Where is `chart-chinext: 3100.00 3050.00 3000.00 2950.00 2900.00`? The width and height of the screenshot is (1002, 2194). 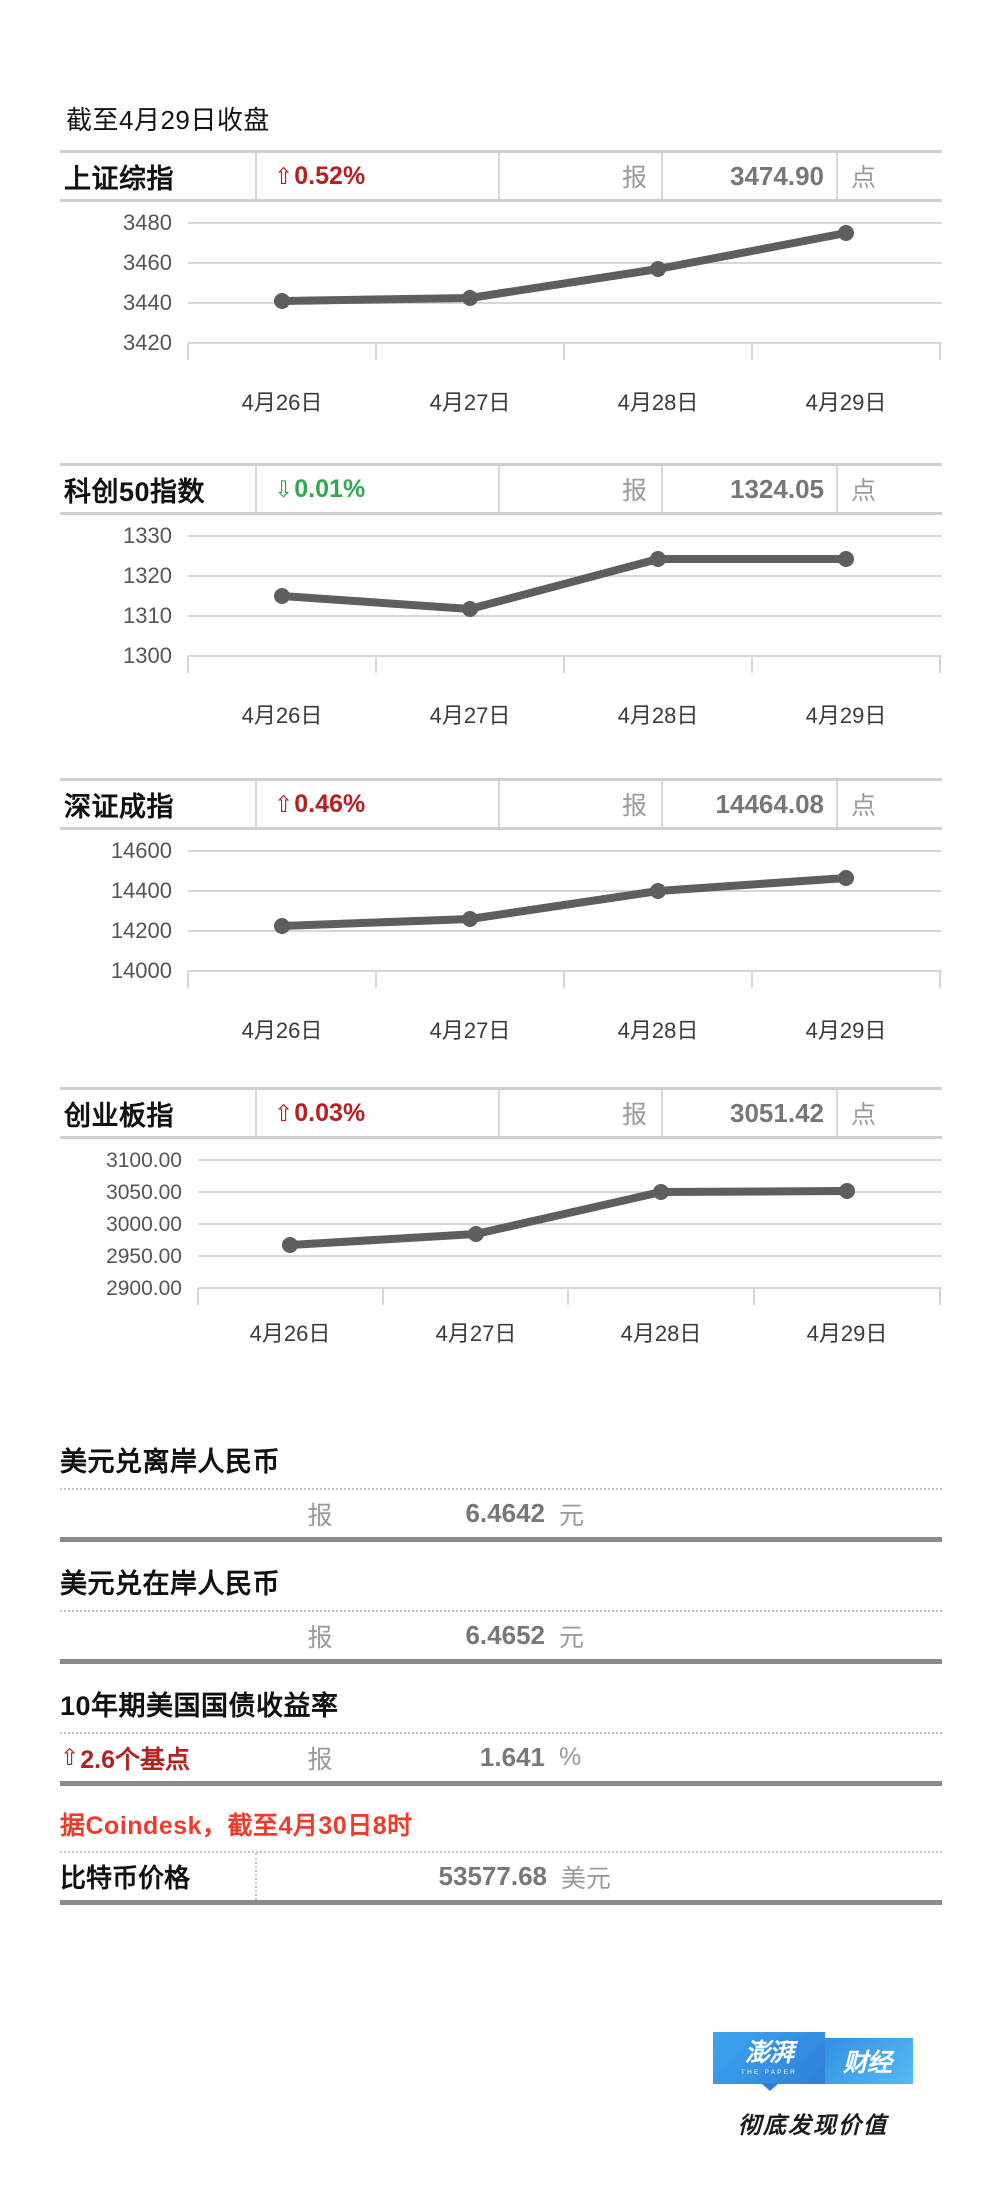
chart-chinext: 3100.00 3050.00 3000.00 2950.00 2900.00 is located at coordinates (501, 1245).